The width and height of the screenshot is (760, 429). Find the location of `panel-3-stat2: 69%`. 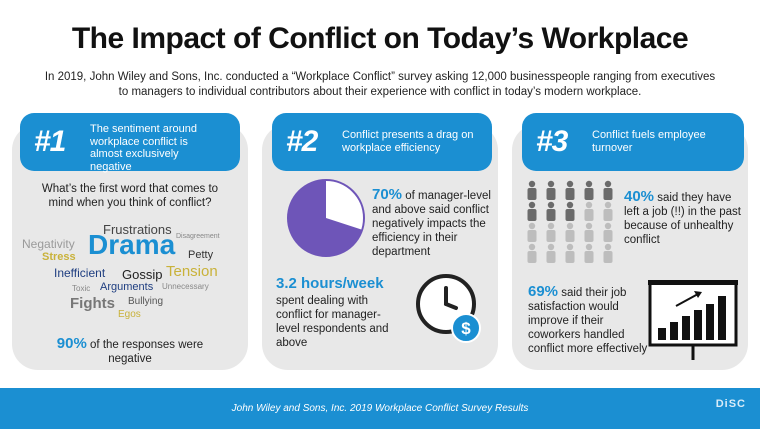

panel-3-stat2: 69% is located at coordinates (543, 291).